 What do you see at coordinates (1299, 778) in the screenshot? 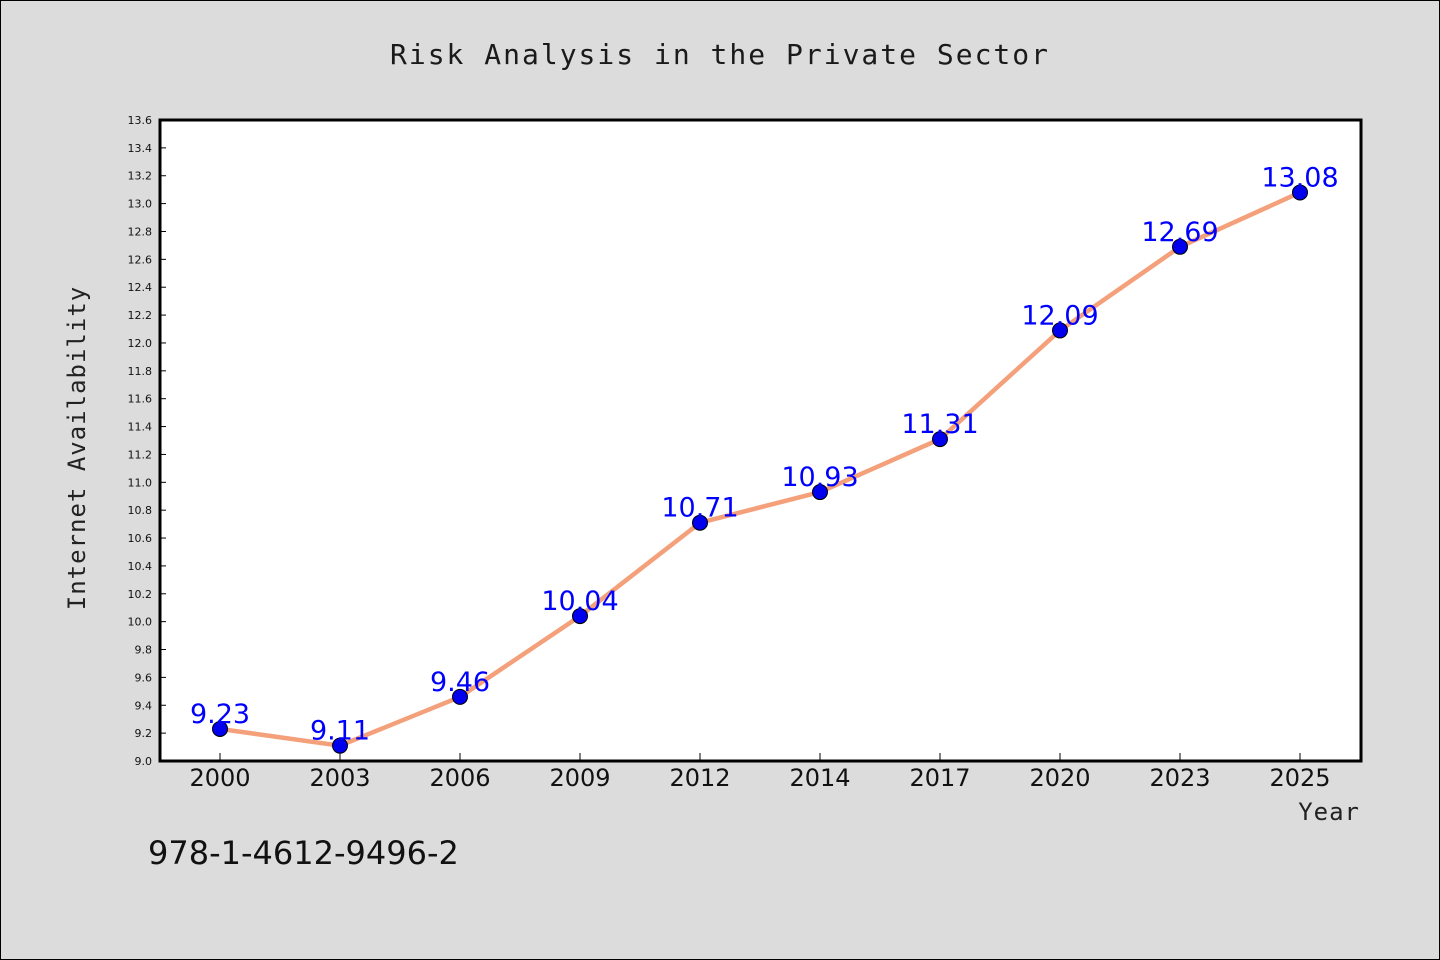
I see `x-tick-label: 2025` at bounding box center [1299, 778].